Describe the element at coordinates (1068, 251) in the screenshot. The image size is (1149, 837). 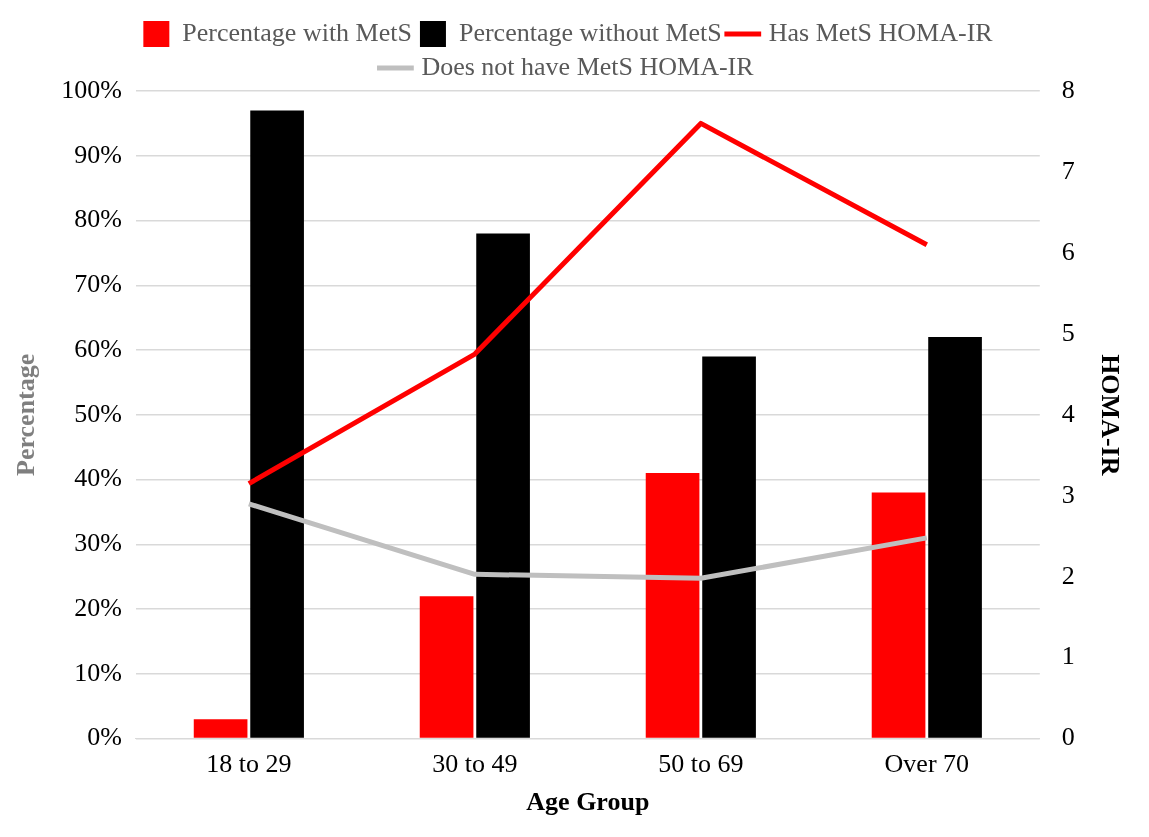
I see `y2-tick-label: 6` at that location.